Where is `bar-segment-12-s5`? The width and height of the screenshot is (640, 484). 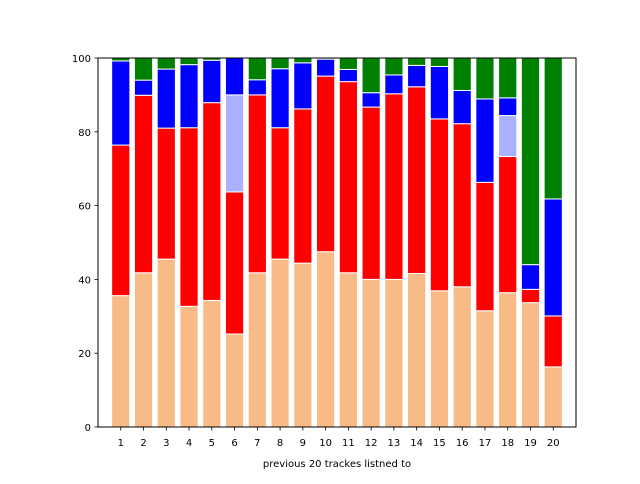 bar-segment-12-s5 is located at coordinates (371, 75).